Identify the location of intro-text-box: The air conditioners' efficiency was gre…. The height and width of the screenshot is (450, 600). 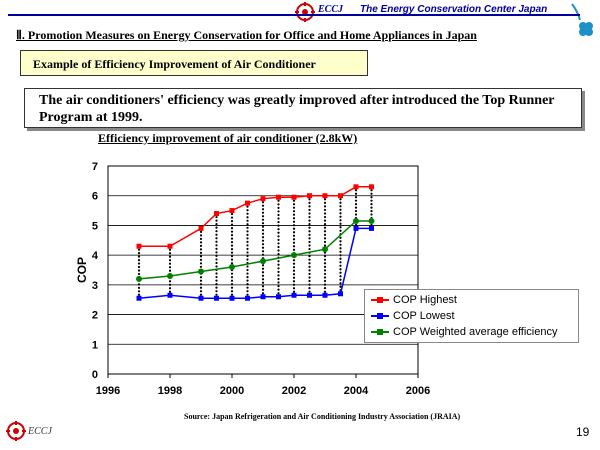
(303, 108).